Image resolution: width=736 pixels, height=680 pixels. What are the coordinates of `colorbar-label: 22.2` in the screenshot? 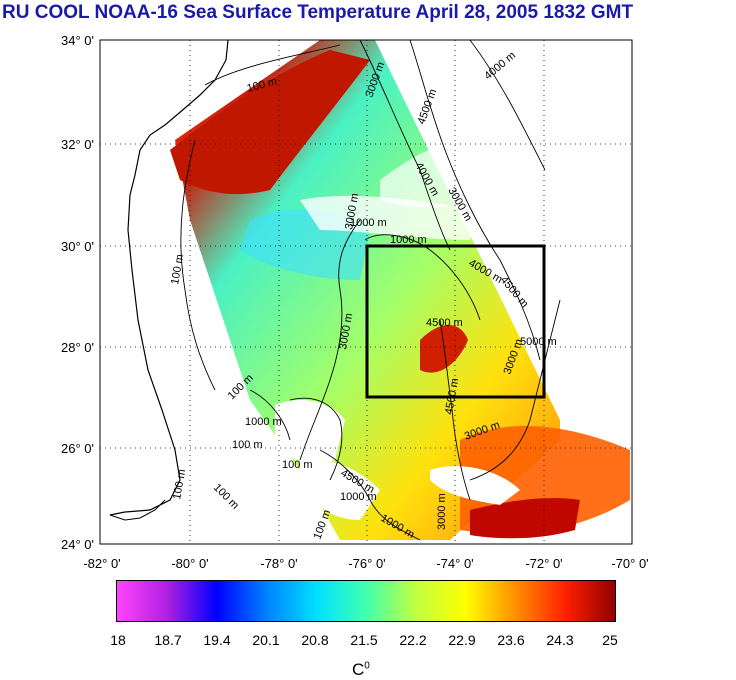 It's located at (413, 640).